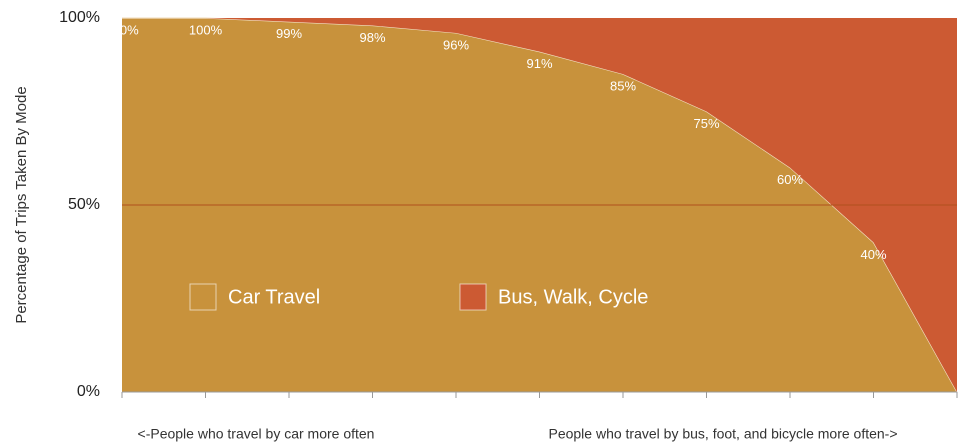  I want to click on data-label: 98%, so click(372, 37).